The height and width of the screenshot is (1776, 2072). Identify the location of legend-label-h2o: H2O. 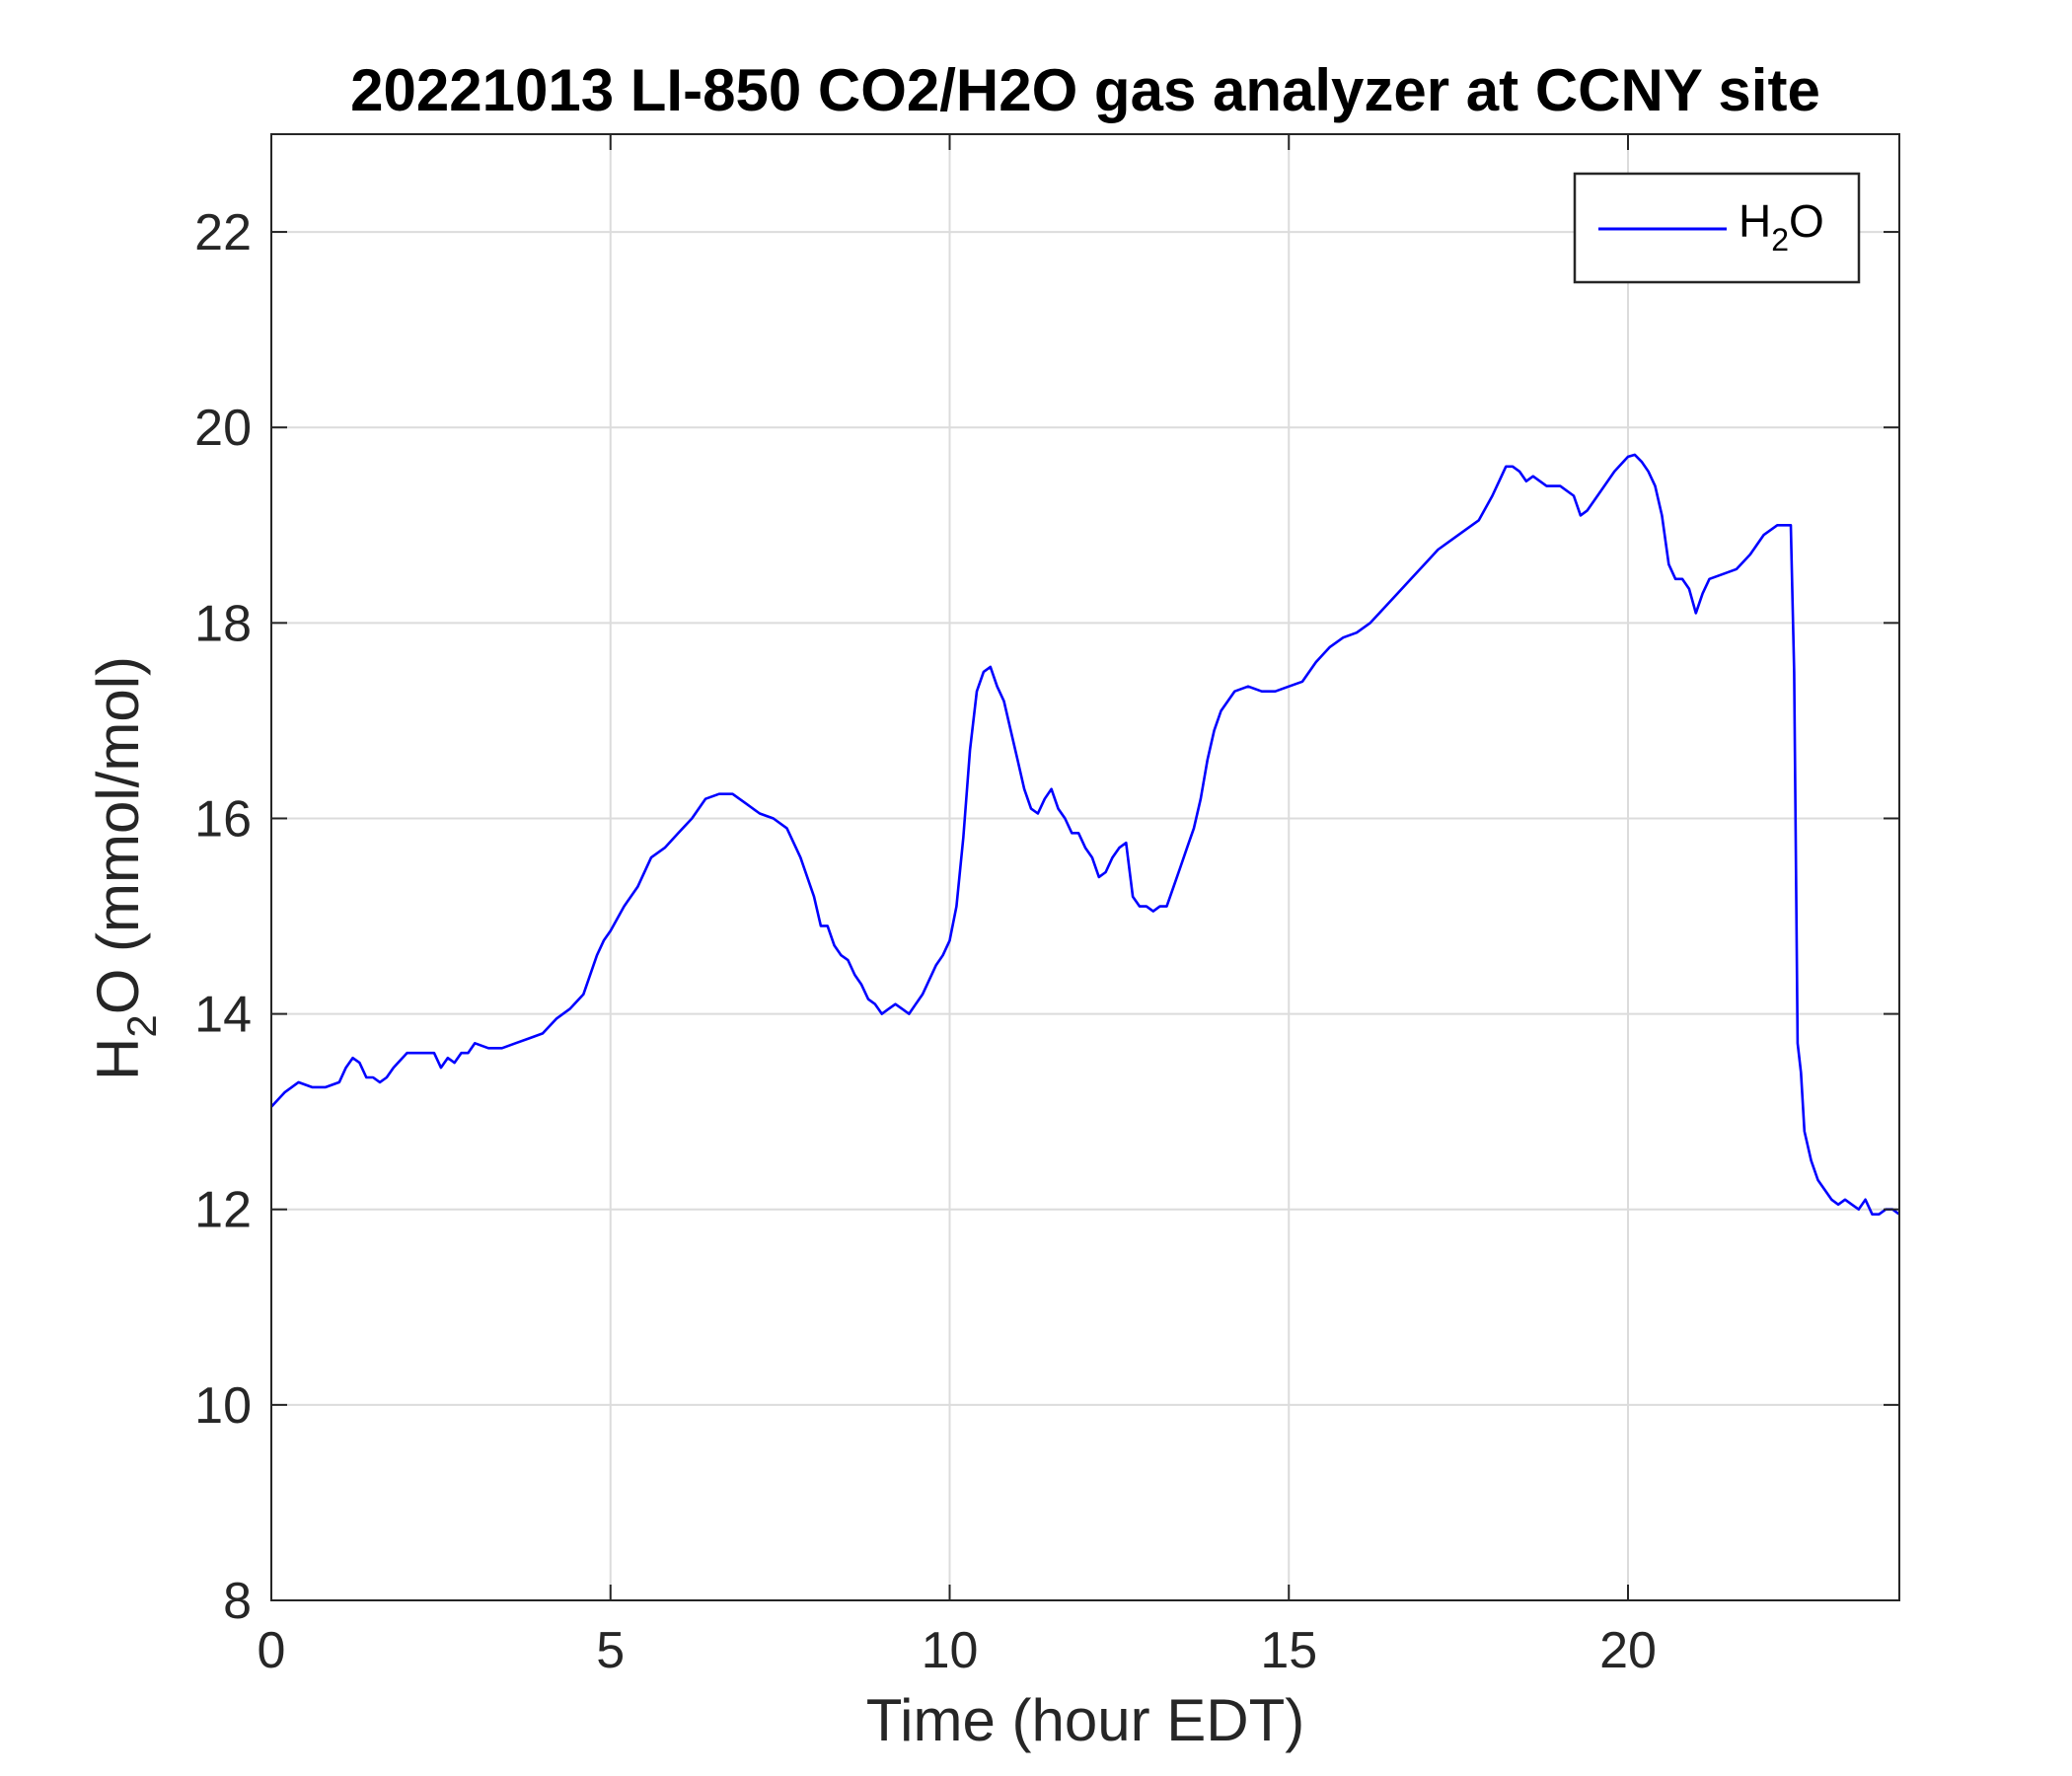
(1781, 227).